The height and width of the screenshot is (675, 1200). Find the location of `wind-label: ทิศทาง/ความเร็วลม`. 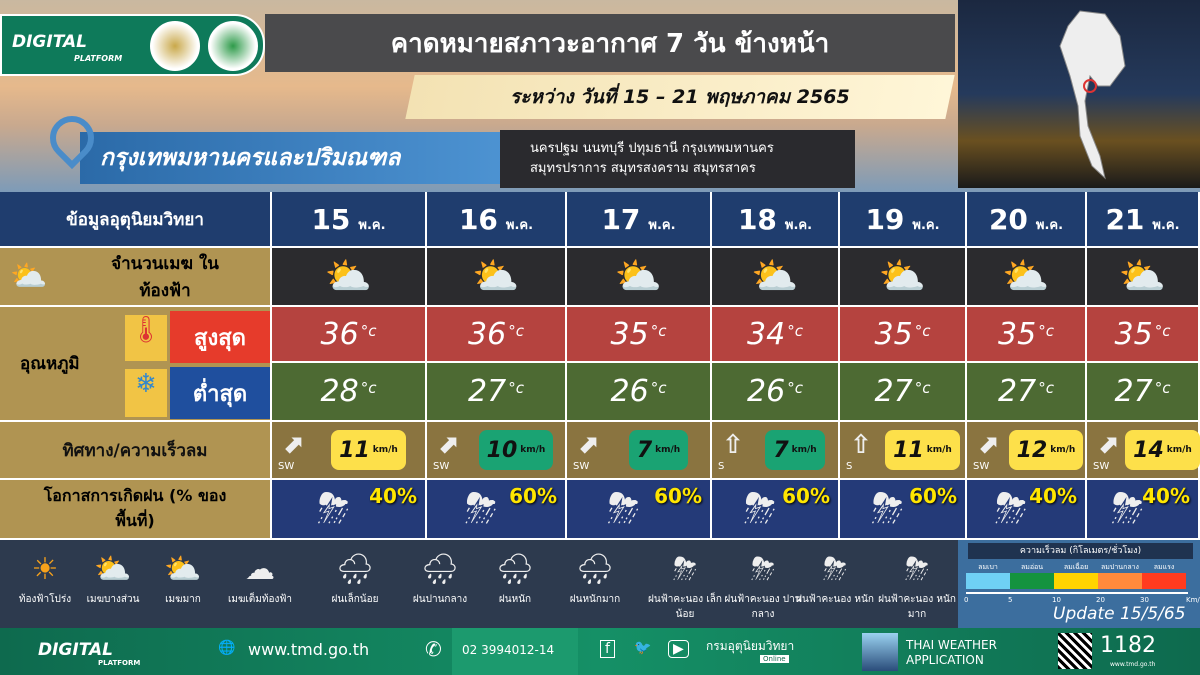

wind-label: ทิศทาง/ความเร็วลม is located at coordinates (135, 450).